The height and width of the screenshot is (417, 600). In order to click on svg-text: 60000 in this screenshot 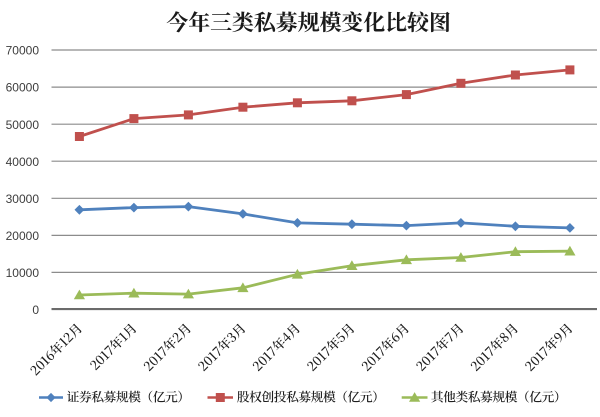, I will do `click(23, 88)`.